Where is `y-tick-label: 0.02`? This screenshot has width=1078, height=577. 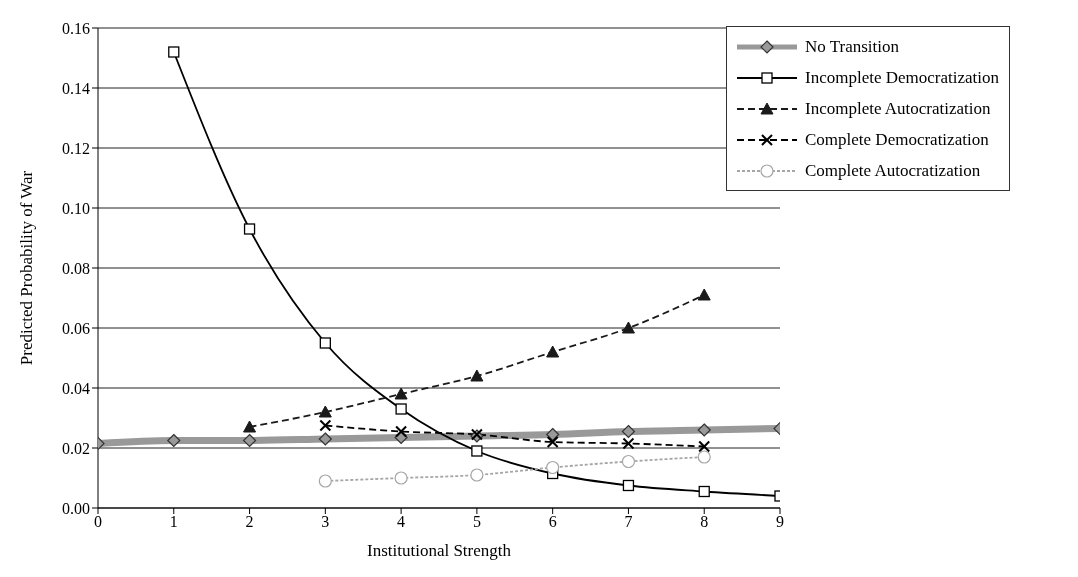
y-tick-label: 0.02 is located at coordinates (76, 448).